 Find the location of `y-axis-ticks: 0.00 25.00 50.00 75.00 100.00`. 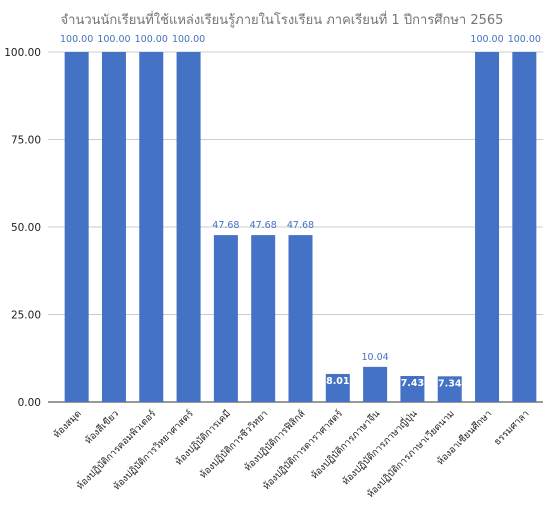

y-axis-ticks: 0.00 25.00 50.00 75.00 100.00 is located at coordinates (22, 228).